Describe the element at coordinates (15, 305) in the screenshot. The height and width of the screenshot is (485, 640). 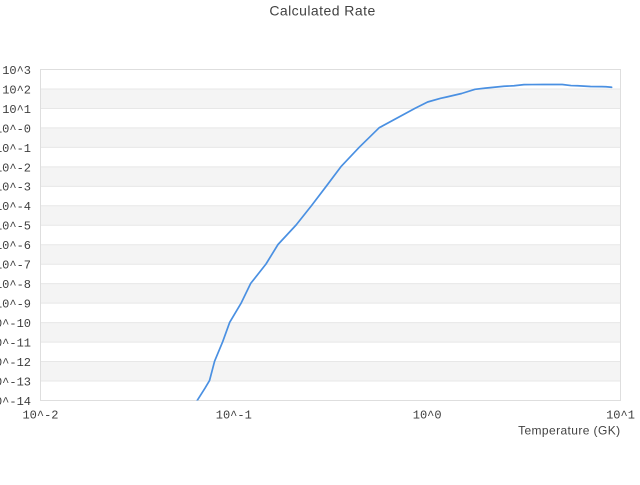
I see `svg-text: 10^-9` at that location.